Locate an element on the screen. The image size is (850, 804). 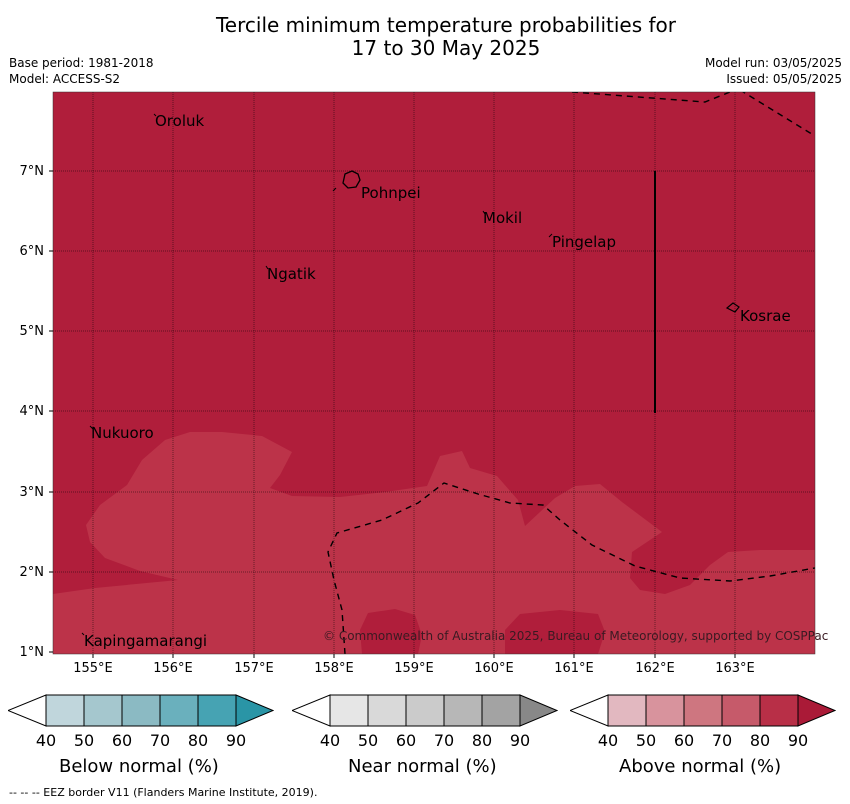
pohnpei-island is located at coordinates (351, 179).